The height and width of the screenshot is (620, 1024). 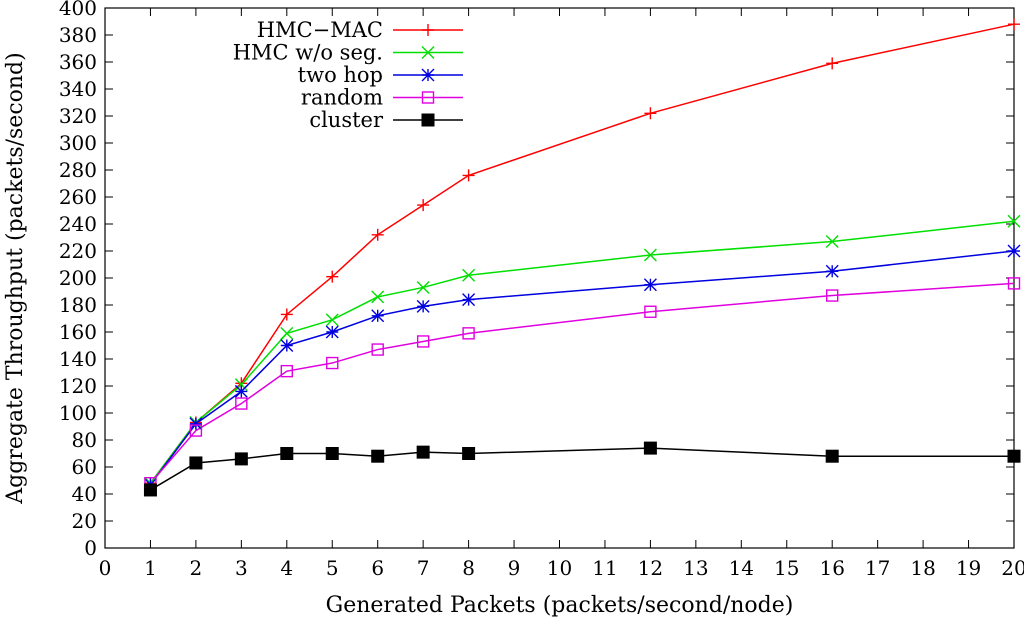 I want to click on x-tick-label: 5, so click(x=332, y=568).